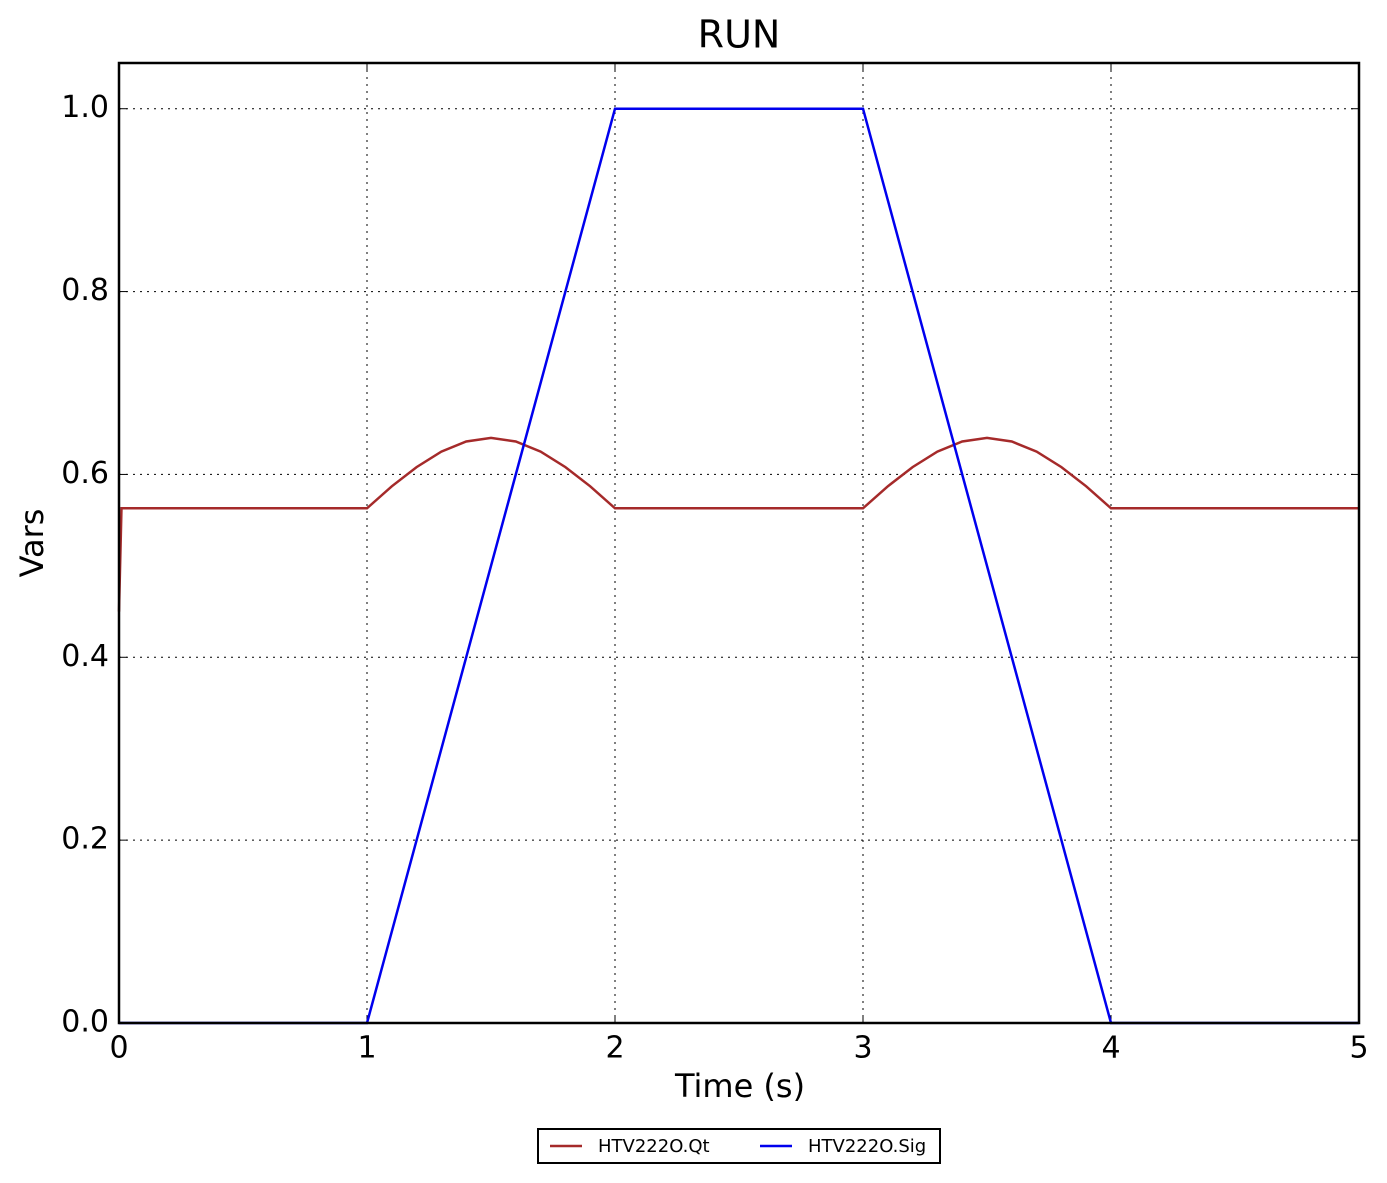 Image resolution: width=1387 pixels, height=1183 pixels. Describe the element at coordinates (654, 1146) in the screenshot. I see `legend-label: HTV222O.Qt` at that location.